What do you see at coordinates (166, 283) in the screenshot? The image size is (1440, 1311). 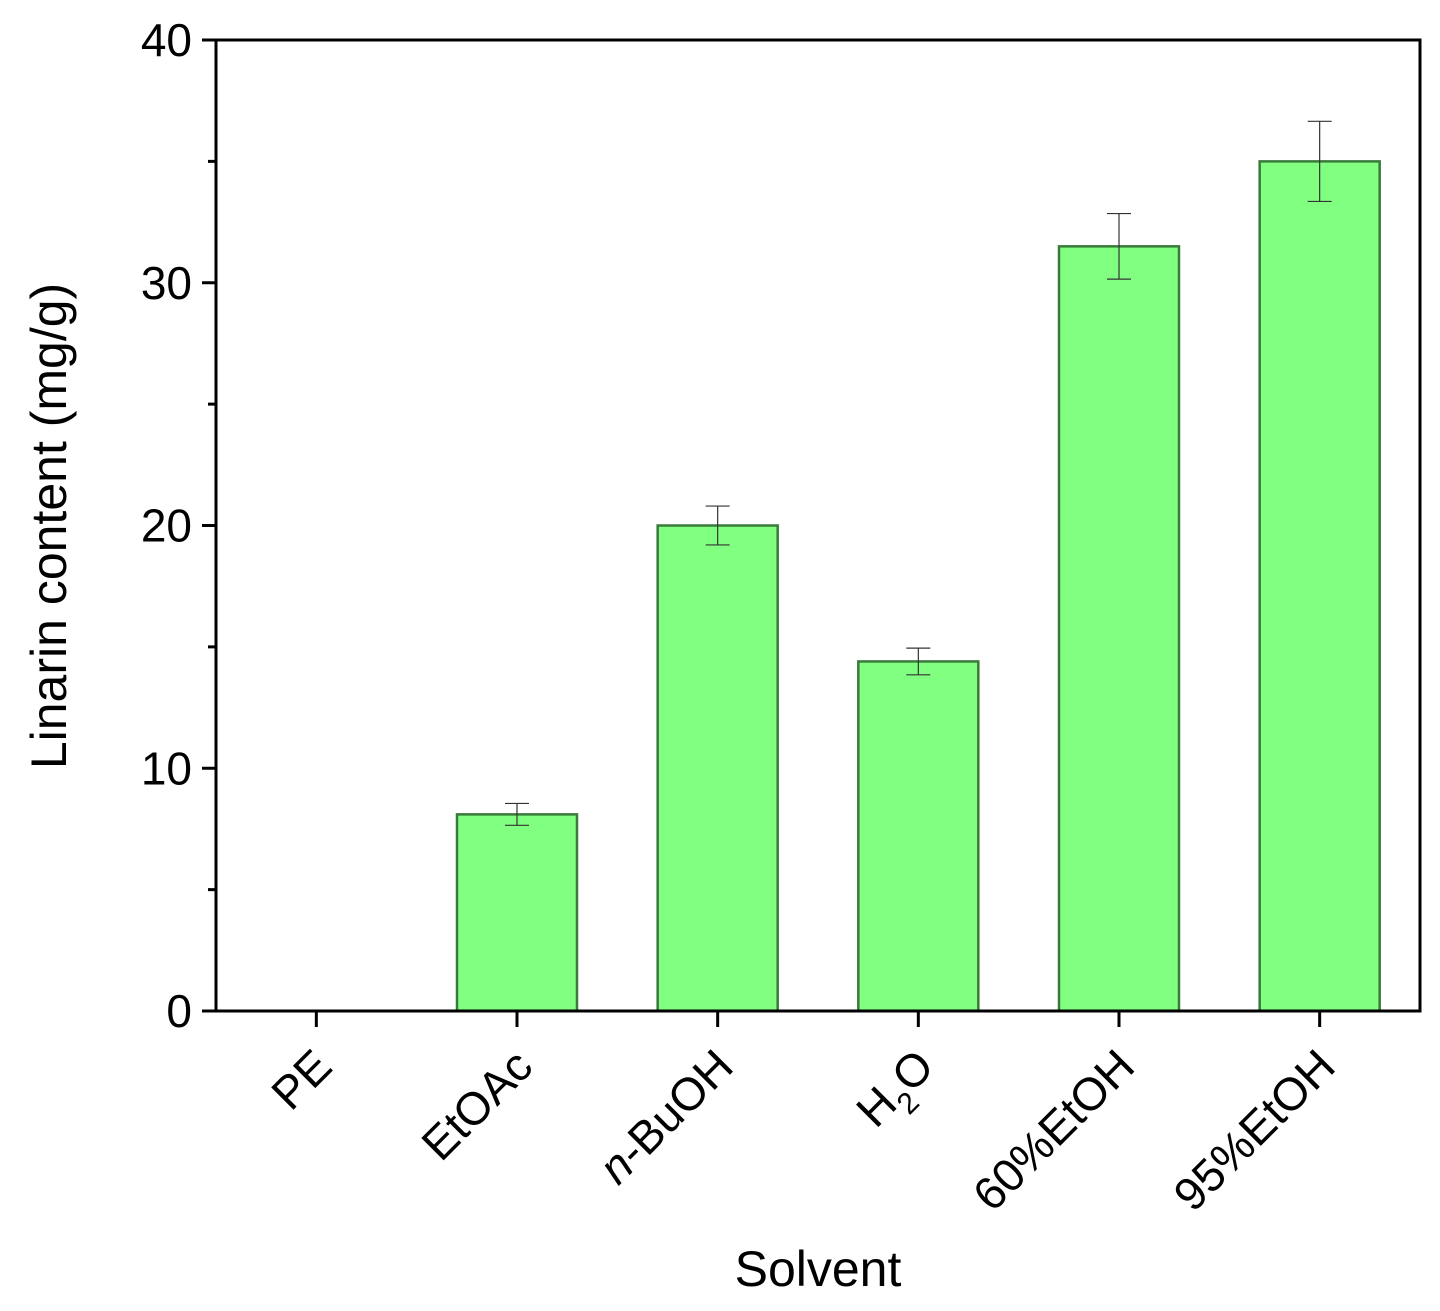 I see `y-tick-label: 30` at bounding box center [166, 283].